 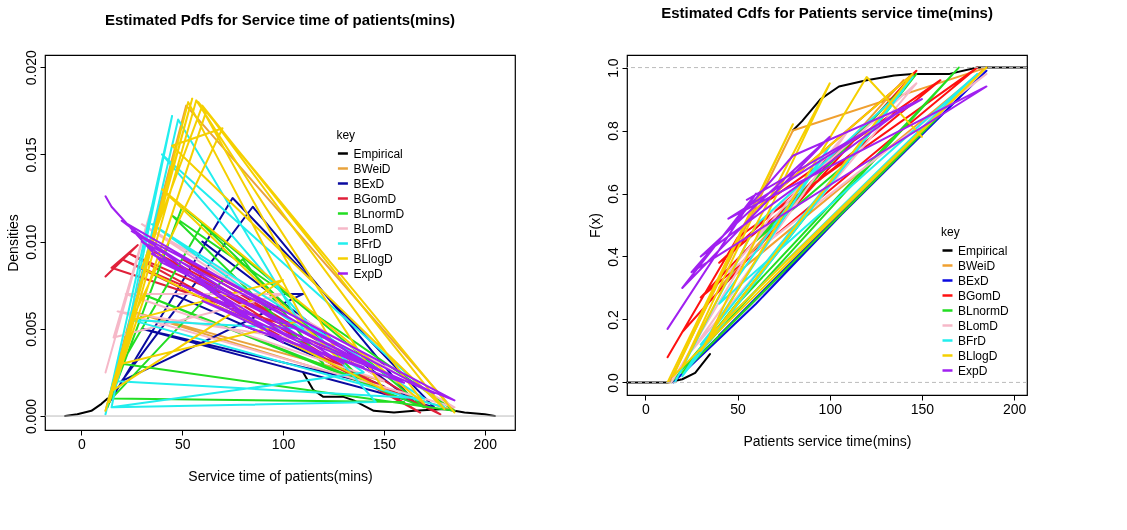 What do you see at coordinates (612, 257) in the screenshot?
I see `y-tick-label: 0.4` at bounding box center [612, 257].